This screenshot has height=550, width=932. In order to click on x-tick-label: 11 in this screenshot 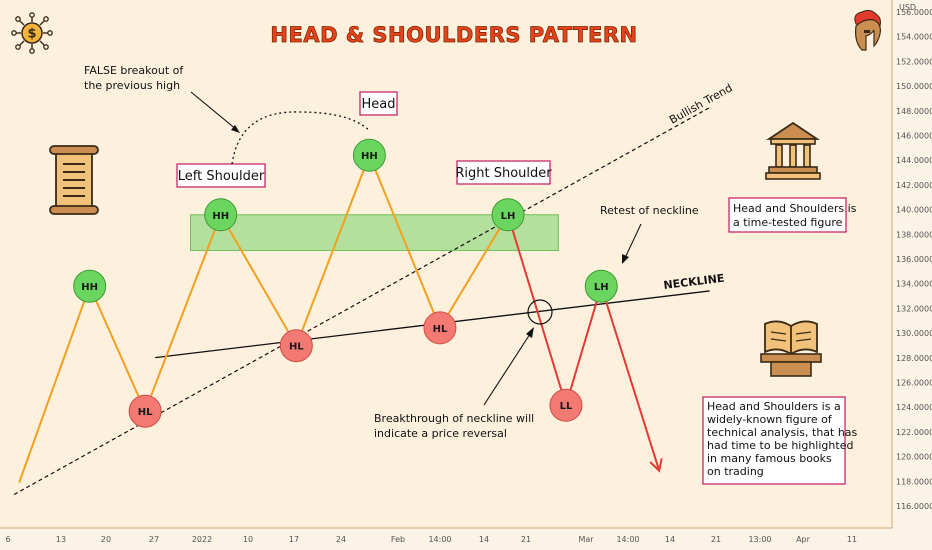, I will do `click(852, 539)`.